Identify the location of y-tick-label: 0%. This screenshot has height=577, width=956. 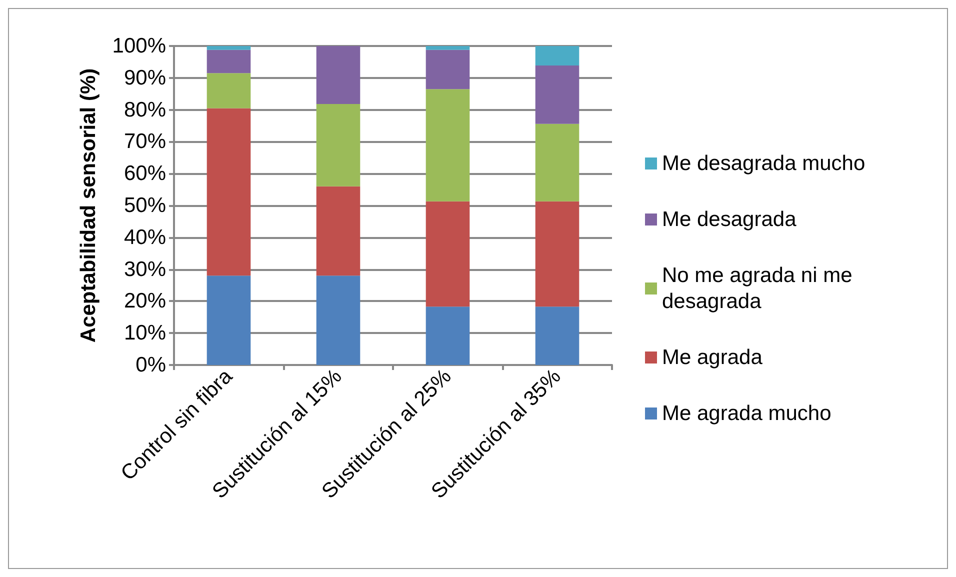
(151, 365).